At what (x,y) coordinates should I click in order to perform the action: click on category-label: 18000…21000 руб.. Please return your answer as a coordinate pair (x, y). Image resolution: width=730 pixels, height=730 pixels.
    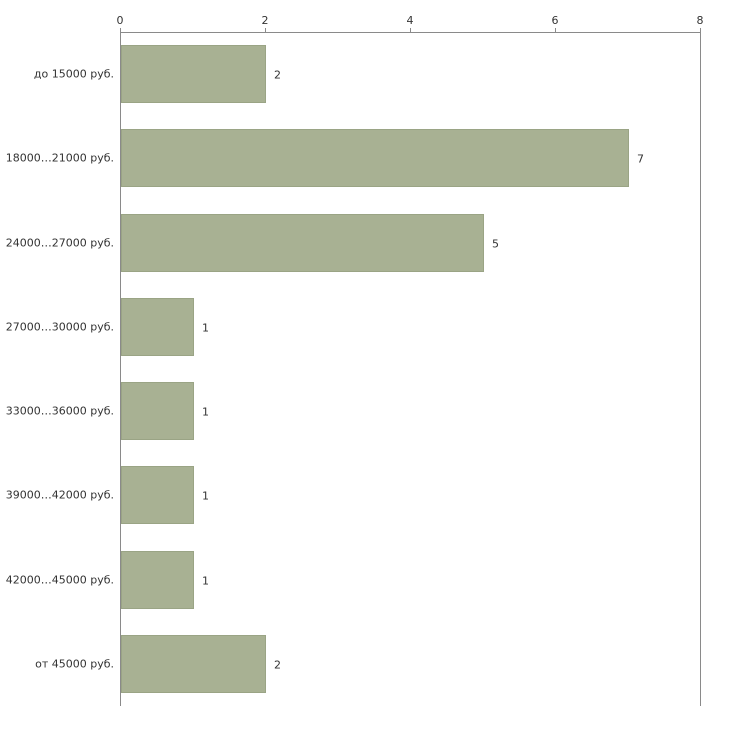
    Looking at the image, I should click on (59, 158).